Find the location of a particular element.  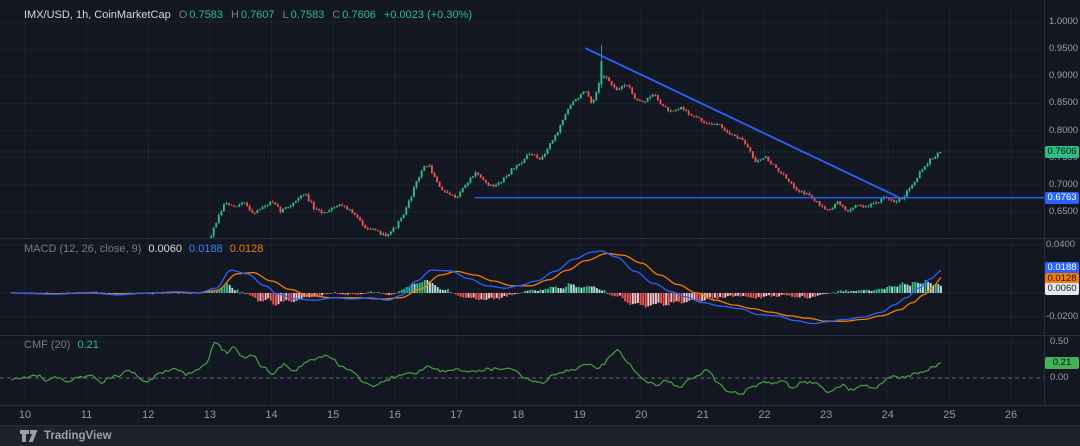

tradingview-logo-icon is located at coordinates (29, 436).